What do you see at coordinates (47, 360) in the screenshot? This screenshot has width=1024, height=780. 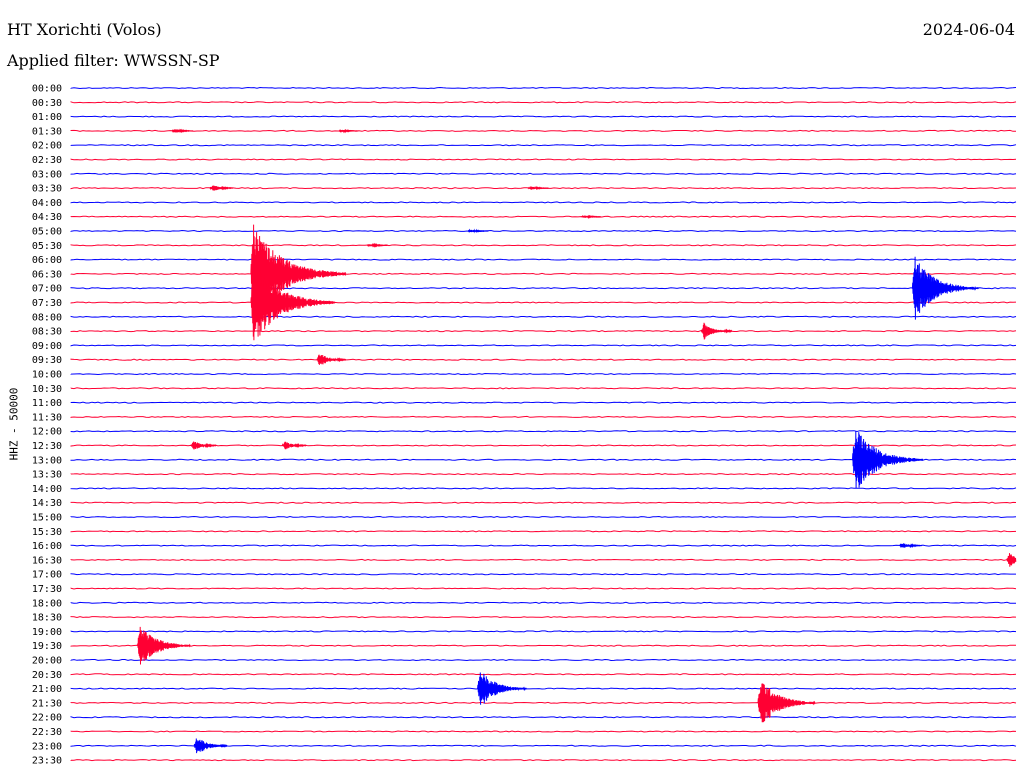 I see `row-tick-label: 09:30` at bounding box center [47, 360].